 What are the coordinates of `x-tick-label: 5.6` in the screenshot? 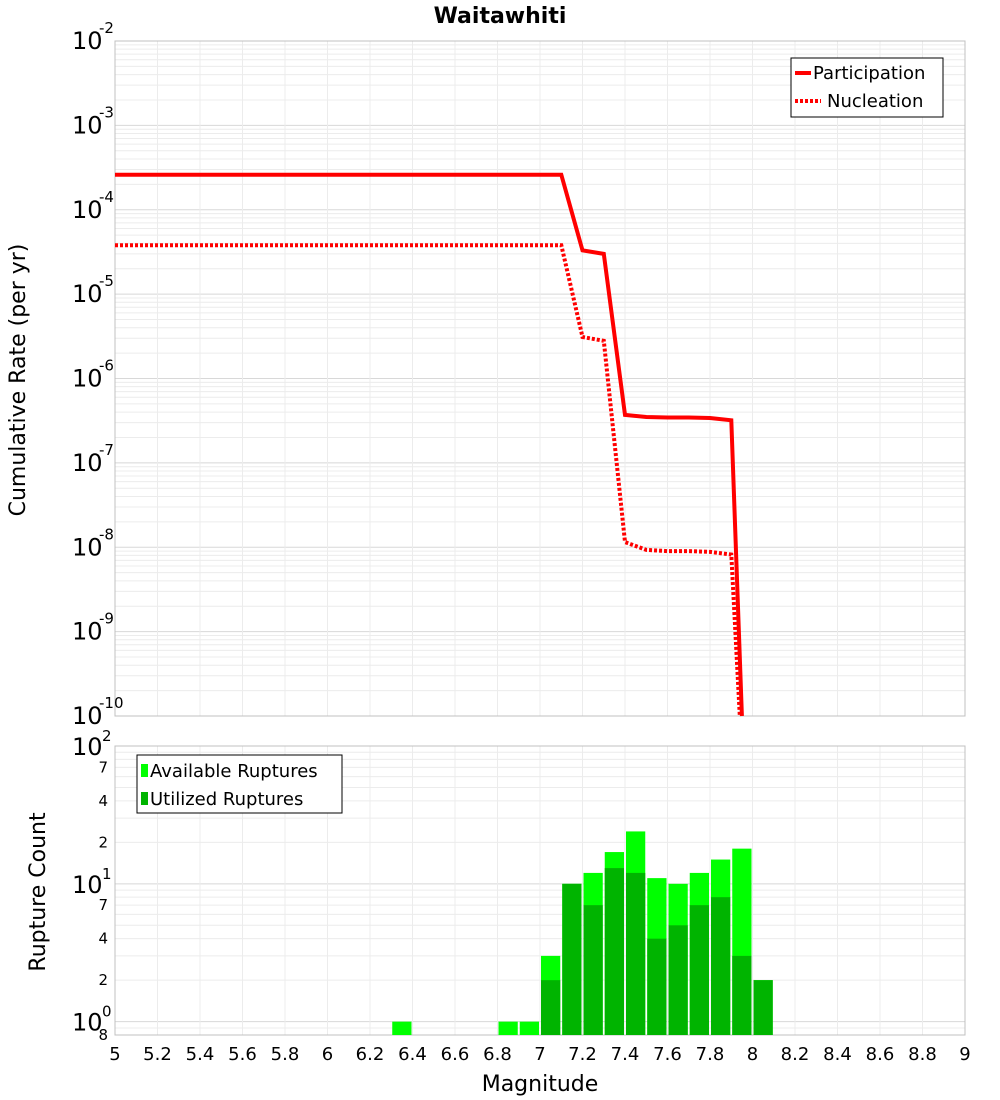 It's located at (242, 1054).